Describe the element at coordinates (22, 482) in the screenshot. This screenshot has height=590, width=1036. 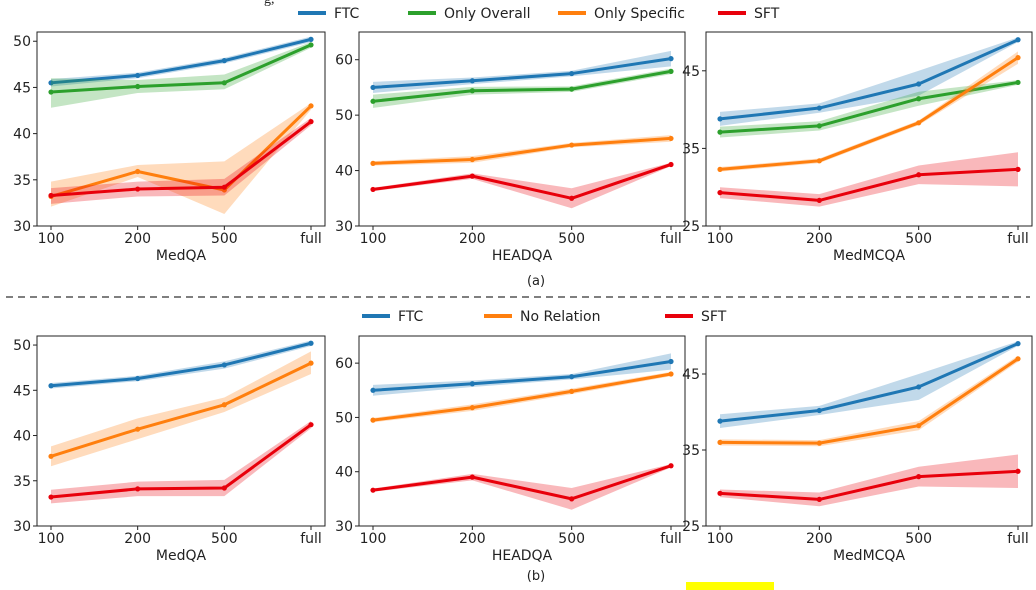
I see `y-tick-label: 35` at that location.